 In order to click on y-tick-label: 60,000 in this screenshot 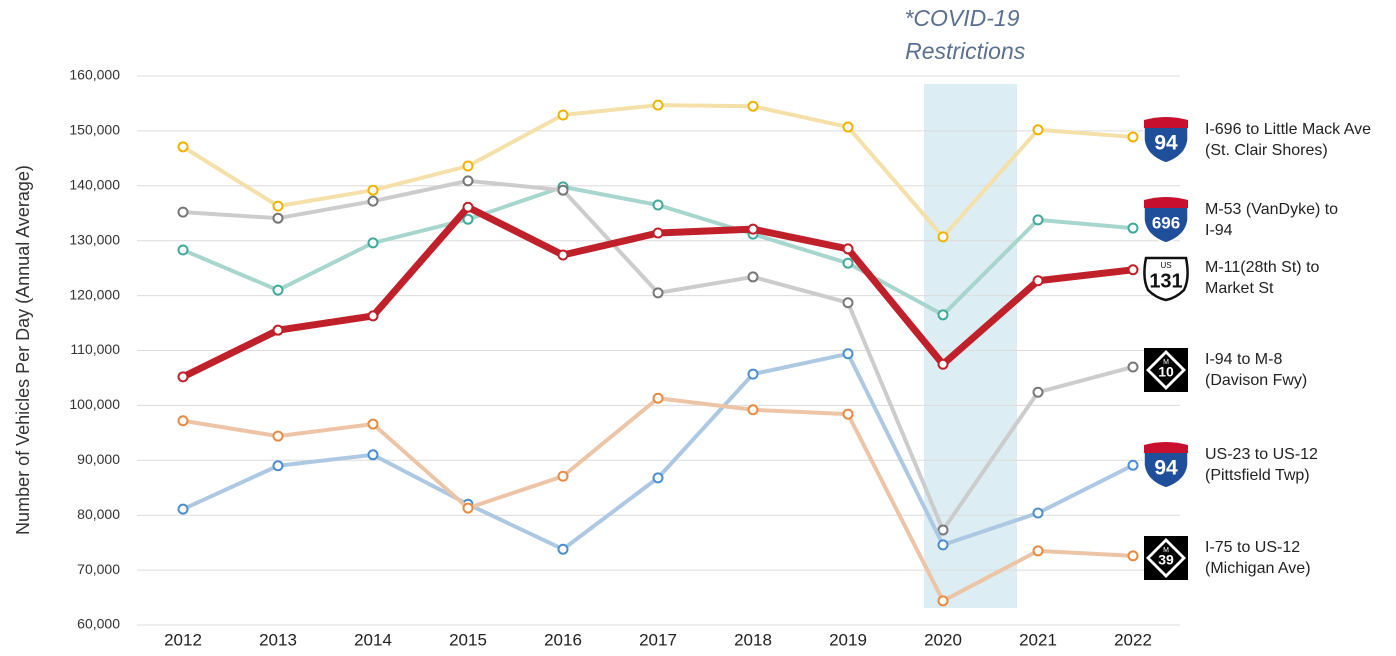, I will do `click(98, 624)`.